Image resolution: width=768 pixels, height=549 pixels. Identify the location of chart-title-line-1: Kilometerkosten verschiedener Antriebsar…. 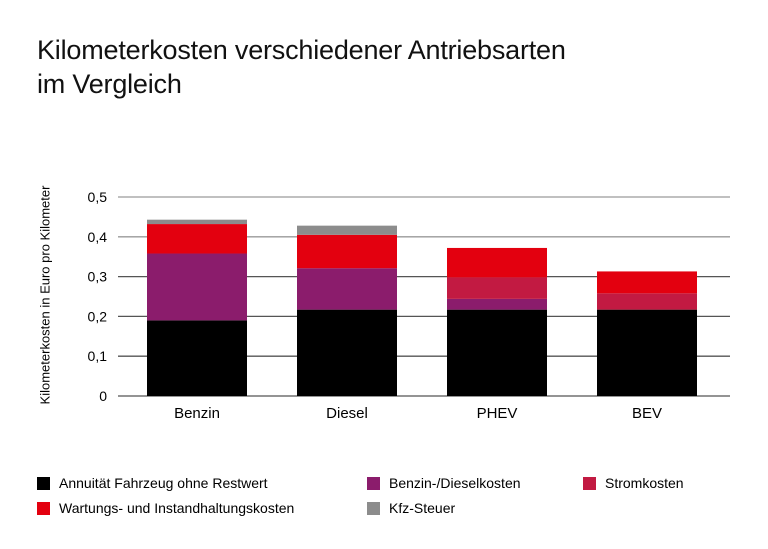
(301, 50).